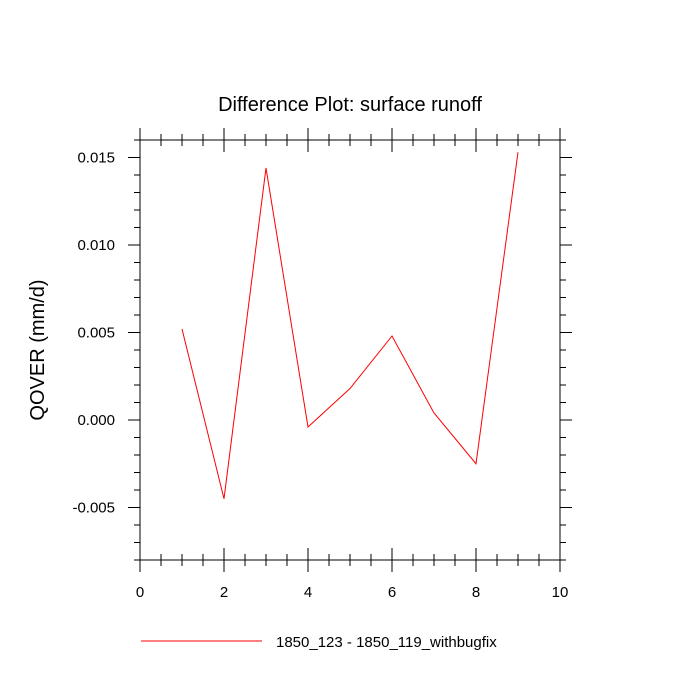 Image resolution: width=700 pixels, height=700 pixels. I want to click on x-tick-label: 10, so click(560, 592).